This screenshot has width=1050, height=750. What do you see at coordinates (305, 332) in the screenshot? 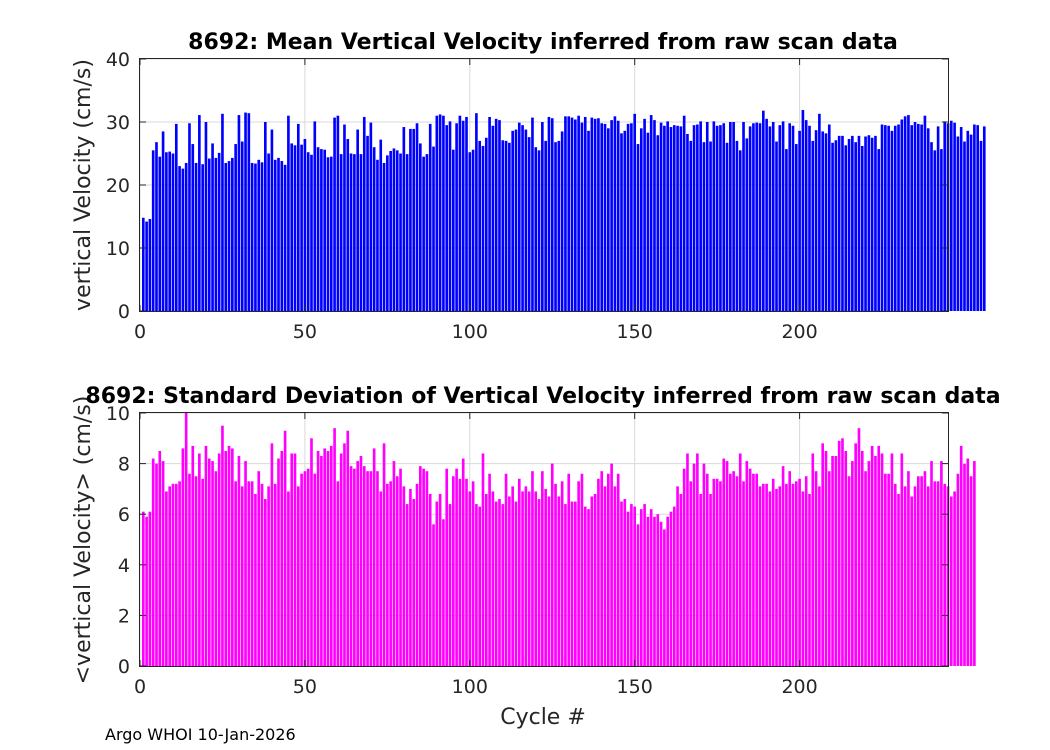
I see `x-tick-label: 50` at bounding box center [305, 332].